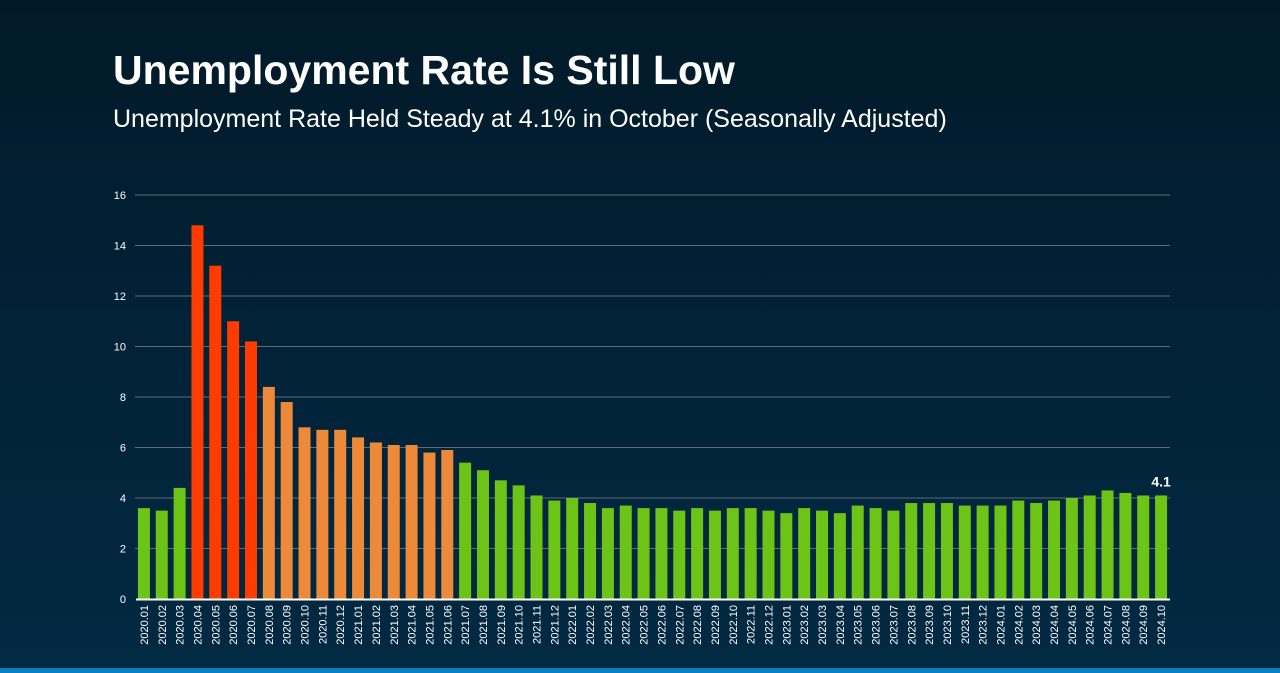 This screenshot has width=1280, height=673. Describe the element at coordinates (143, 553) in the screenshot. I see `bar-2020.01` at that location.